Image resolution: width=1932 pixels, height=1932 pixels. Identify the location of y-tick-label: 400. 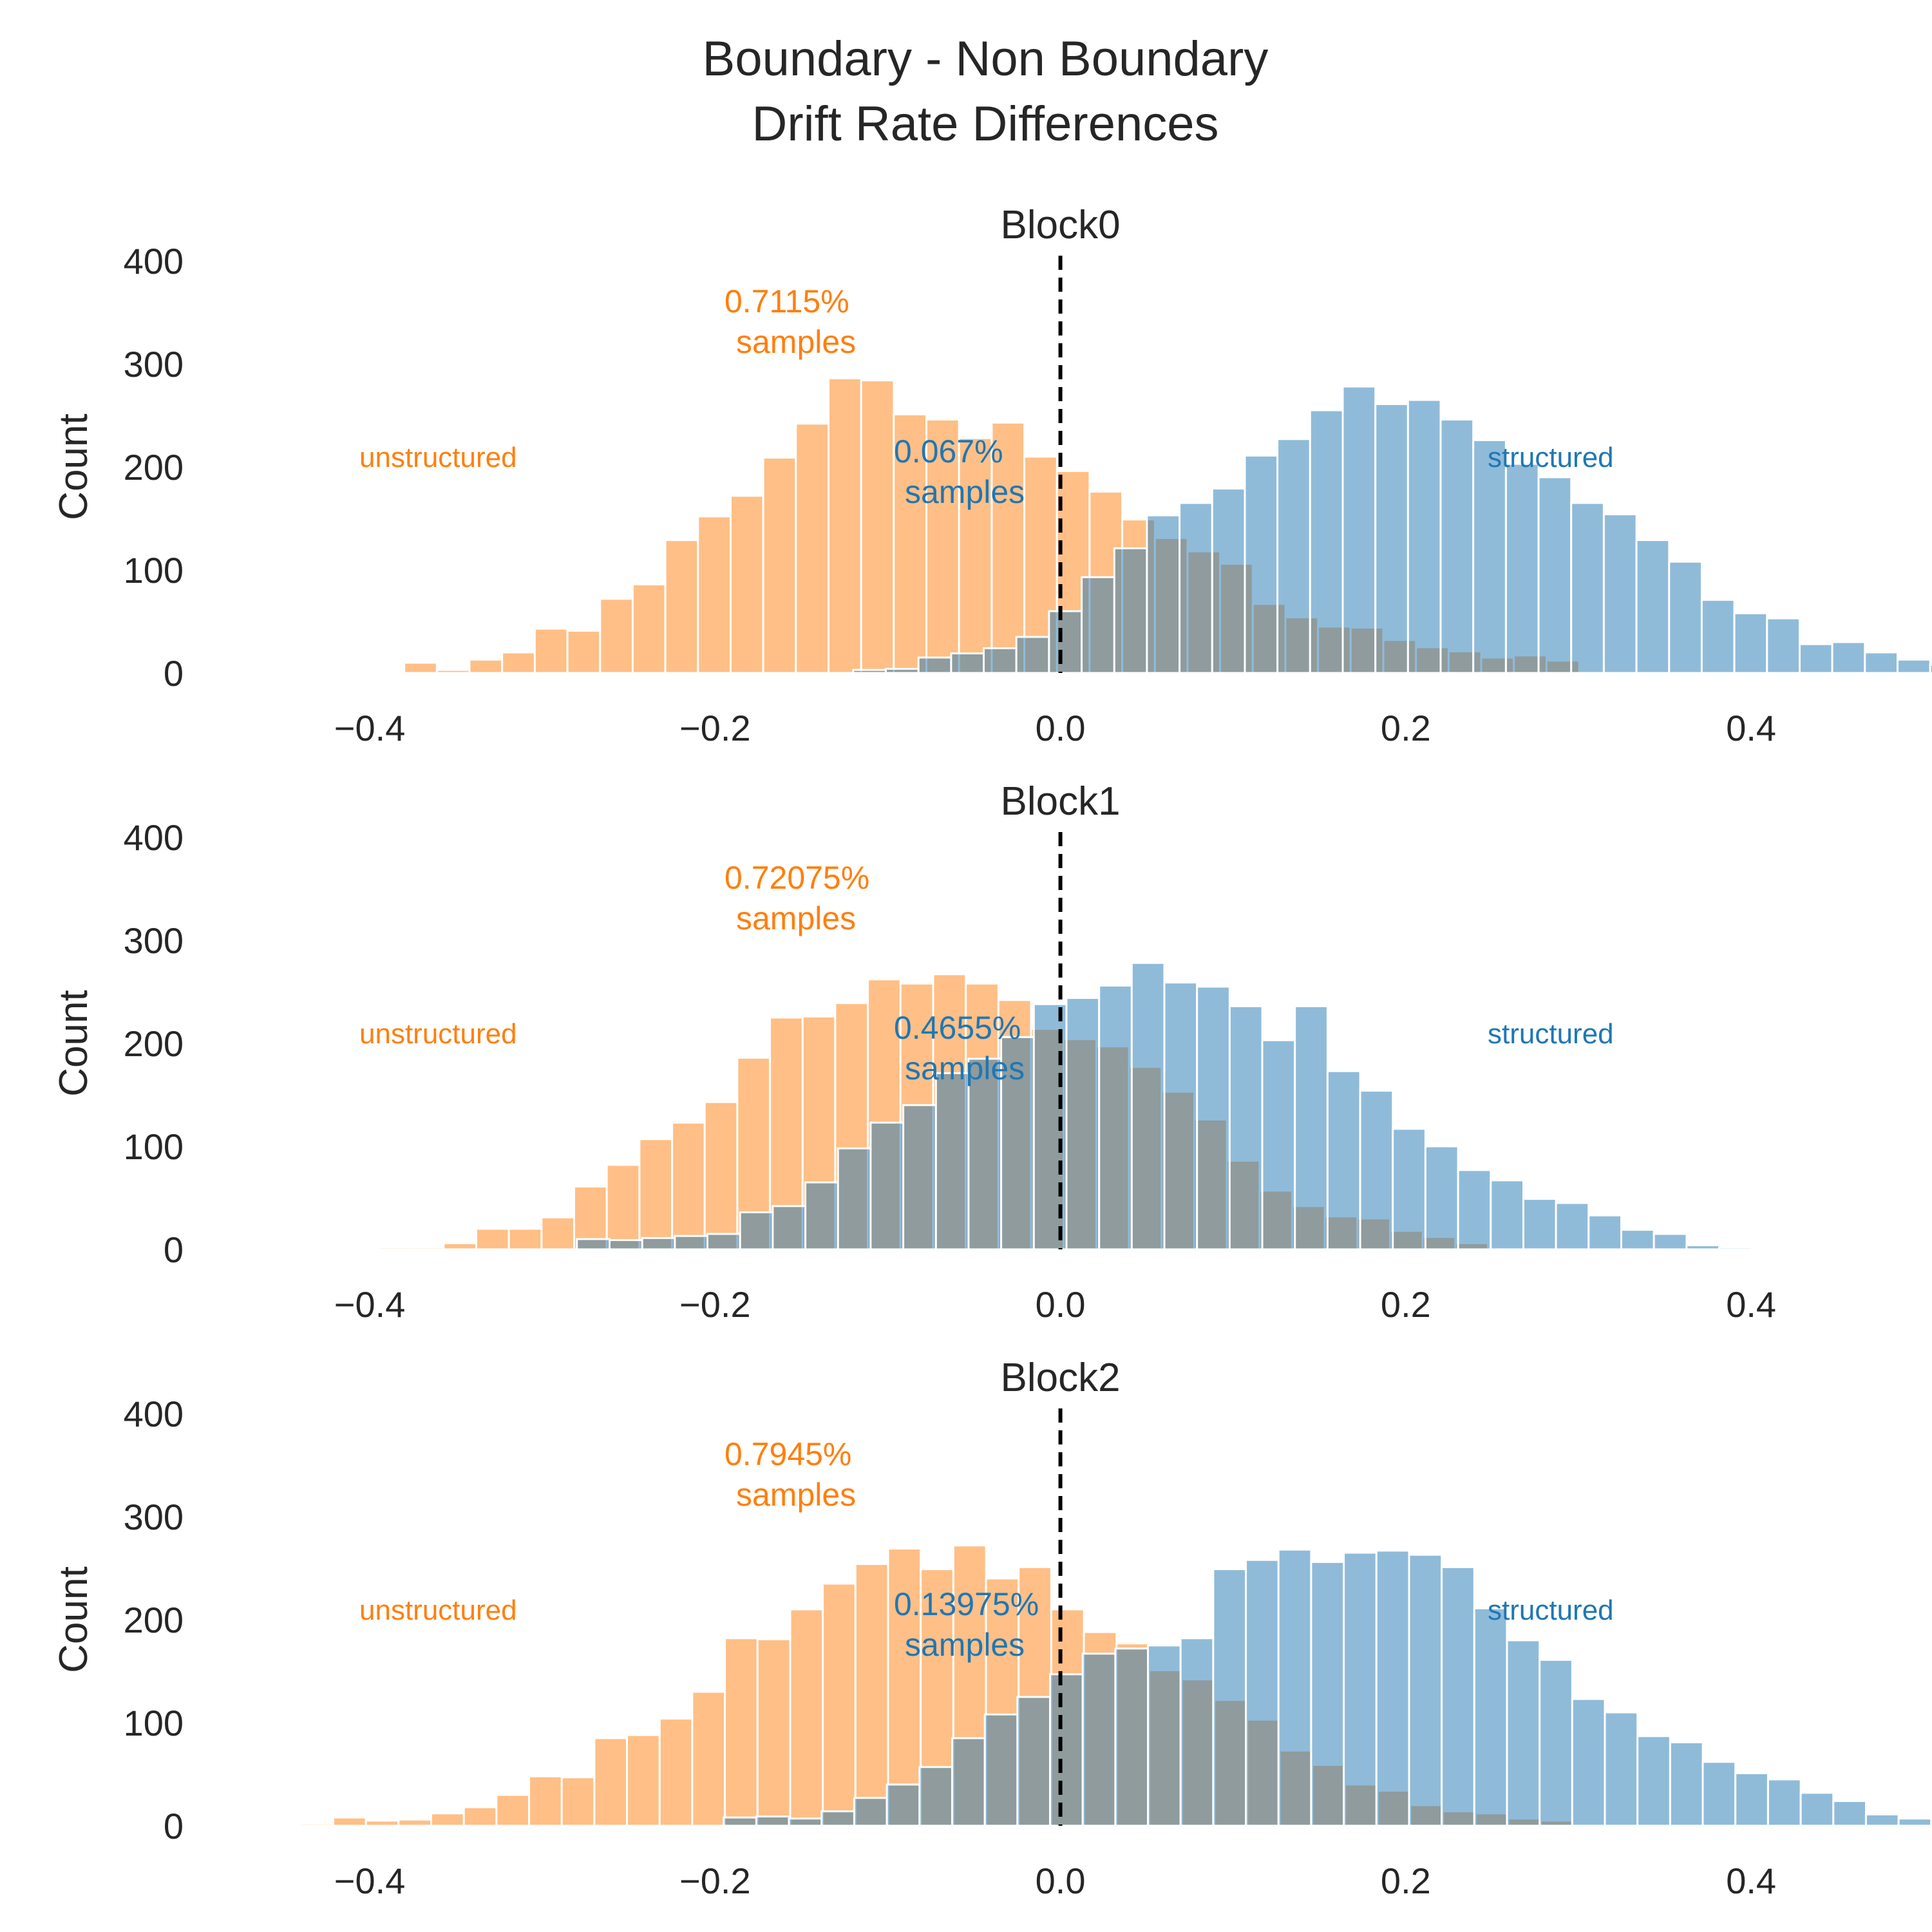
(154, 1414).